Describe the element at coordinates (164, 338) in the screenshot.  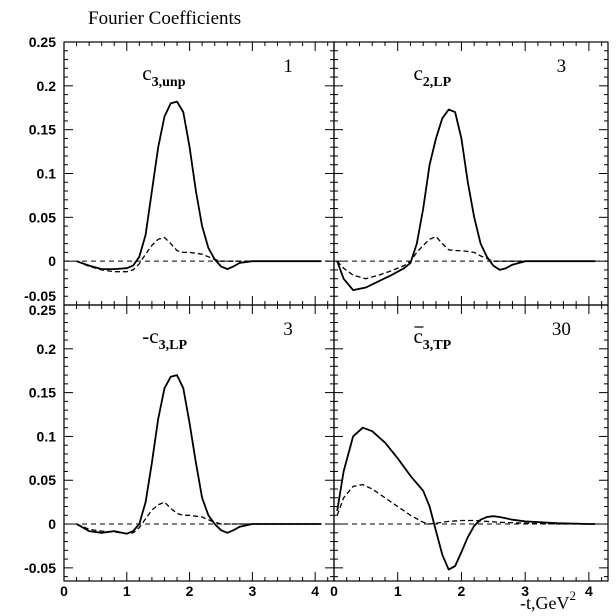
I see `panel-label: -c3,LP` at that location.